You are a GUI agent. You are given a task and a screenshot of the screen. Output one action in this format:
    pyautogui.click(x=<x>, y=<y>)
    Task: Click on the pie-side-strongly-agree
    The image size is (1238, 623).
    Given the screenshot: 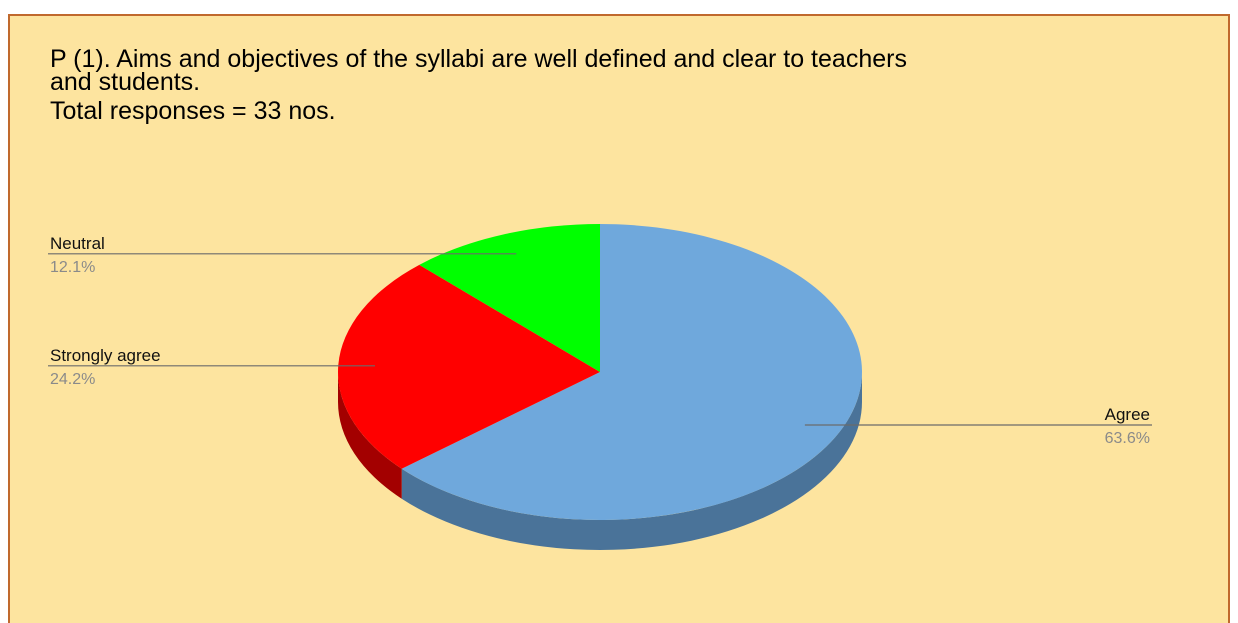 What is the action you would take?
    pyautogui.click(x=370, y=435)
    